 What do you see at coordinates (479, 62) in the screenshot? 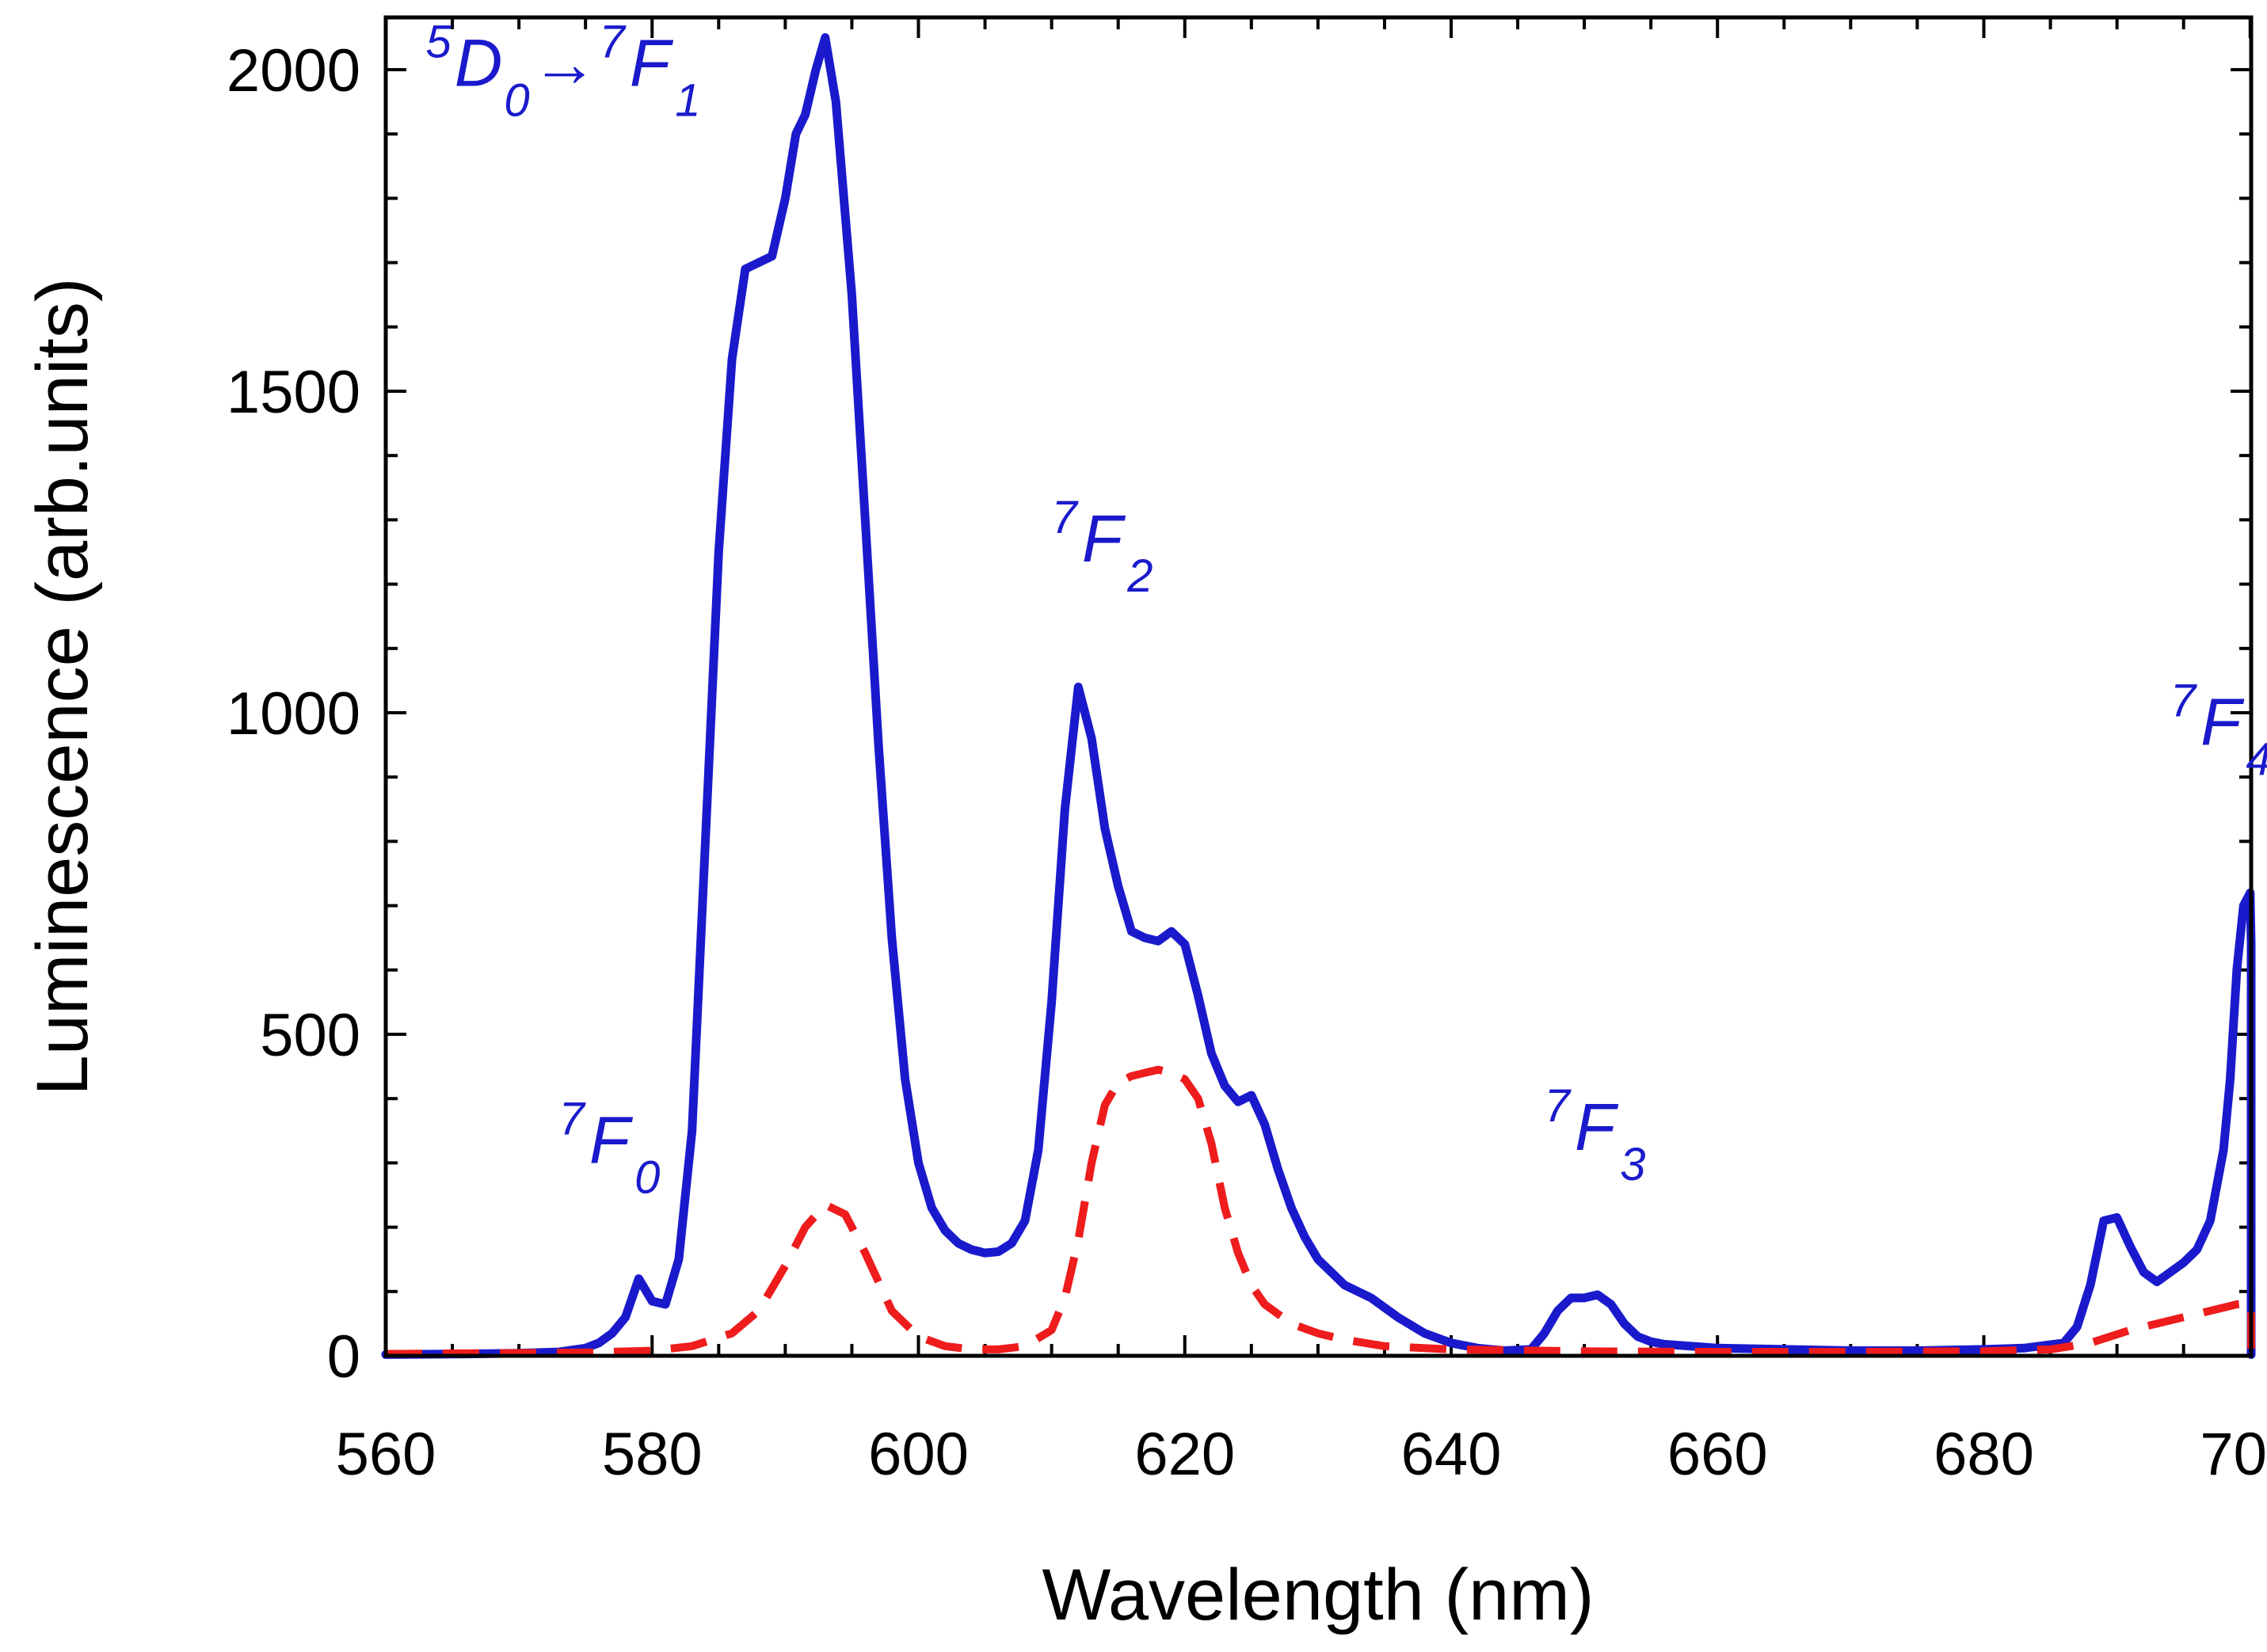
I see `annotation-part: D` at bounding box center [479, 62].